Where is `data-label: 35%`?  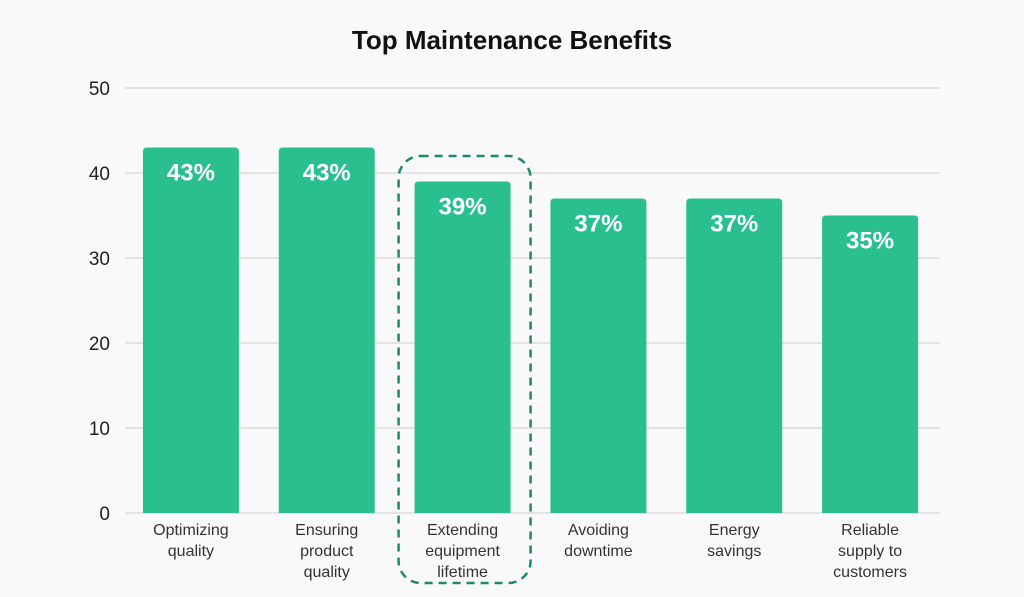 data-label: 35% is located at coordinates (870, 241).